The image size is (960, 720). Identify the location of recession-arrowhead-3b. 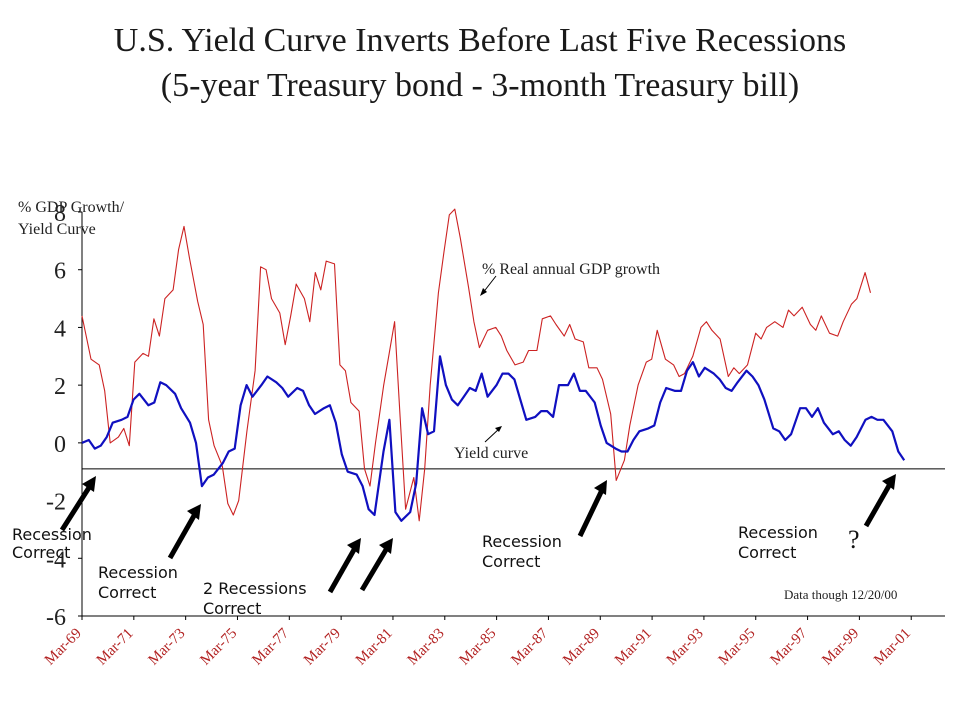
(386, 546).